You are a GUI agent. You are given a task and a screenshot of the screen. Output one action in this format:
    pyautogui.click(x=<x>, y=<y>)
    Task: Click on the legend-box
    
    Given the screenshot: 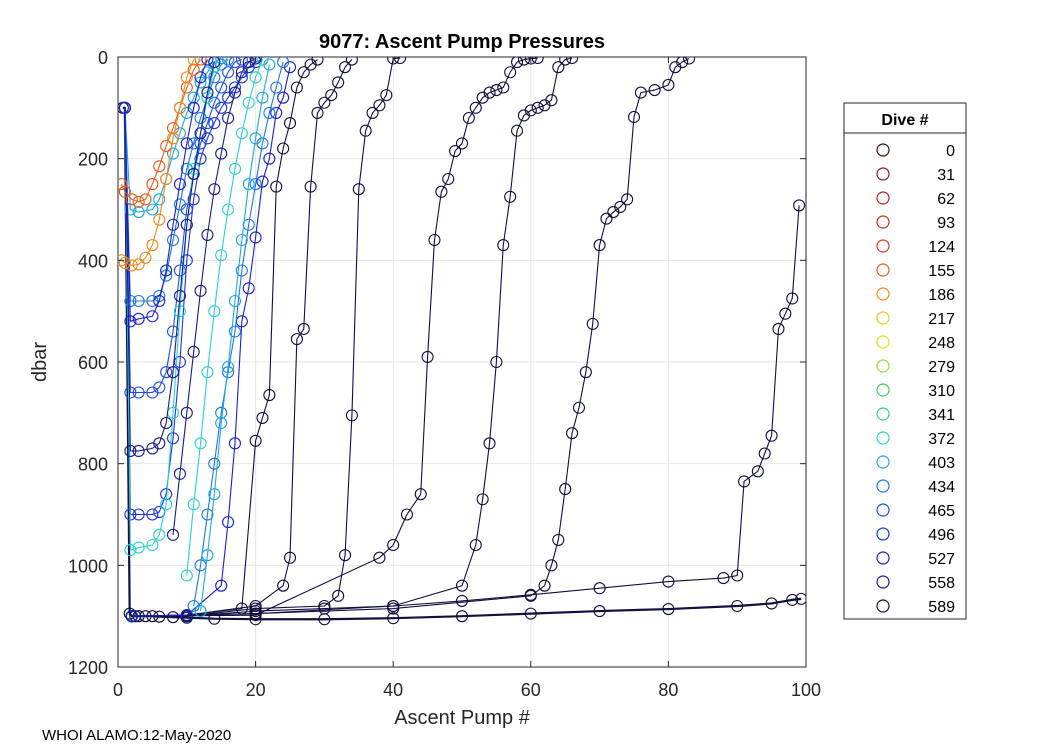 What is the action you would take?
    pyautogui.click(x=905, y=361)
    